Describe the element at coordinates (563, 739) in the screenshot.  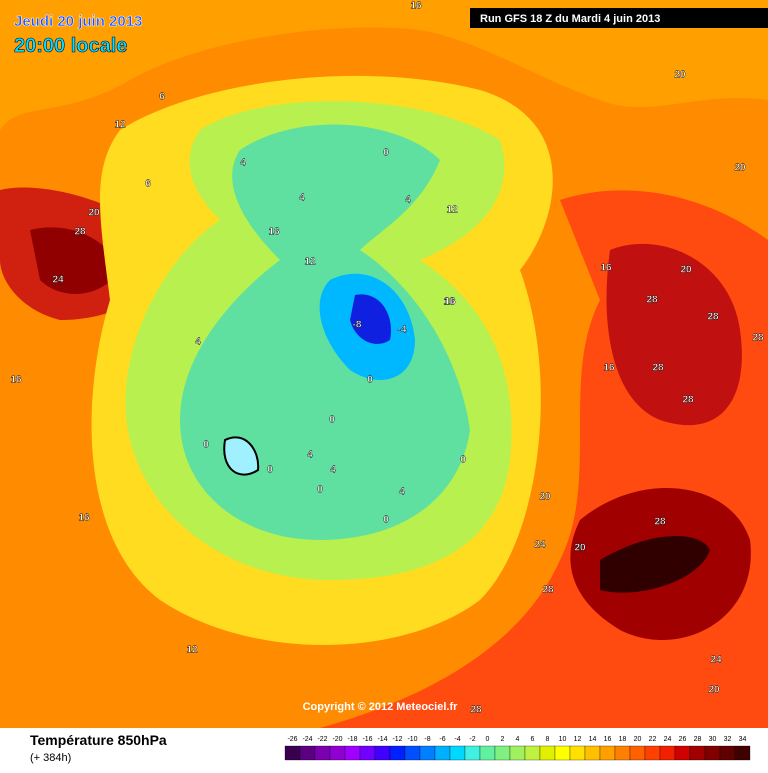
I see `legend-label: 10` at that location.